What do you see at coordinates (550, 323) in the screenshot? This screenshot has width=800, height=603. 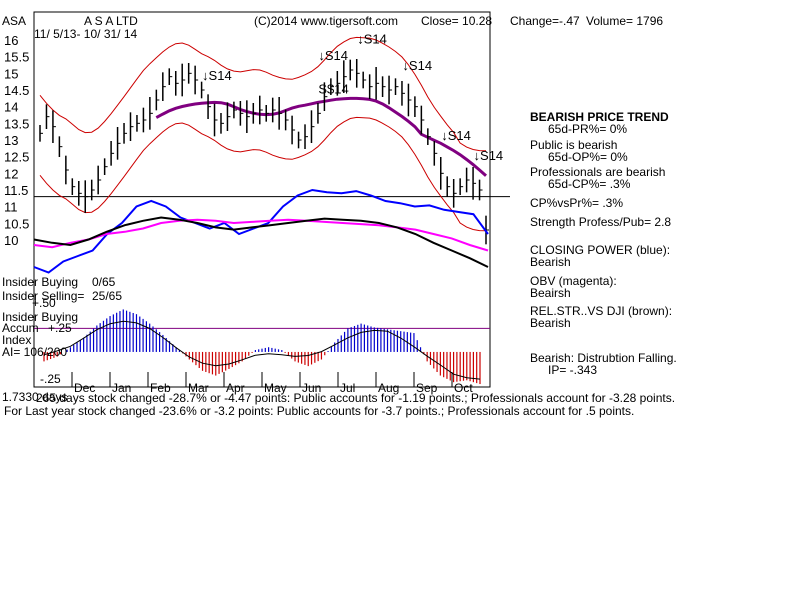 I see `relstr-value: Bearish` at bounding box center [550, 323].